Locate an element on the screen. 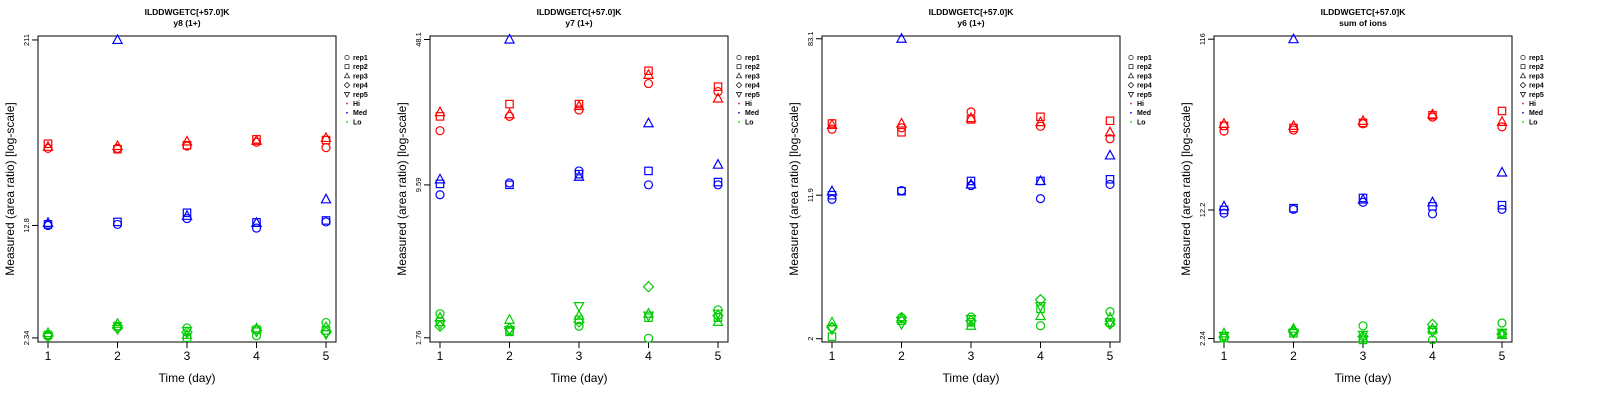 The height and width of the screenshot is (400, 1600). legend-marker-rep3 is located at coordinates (1523, 75).